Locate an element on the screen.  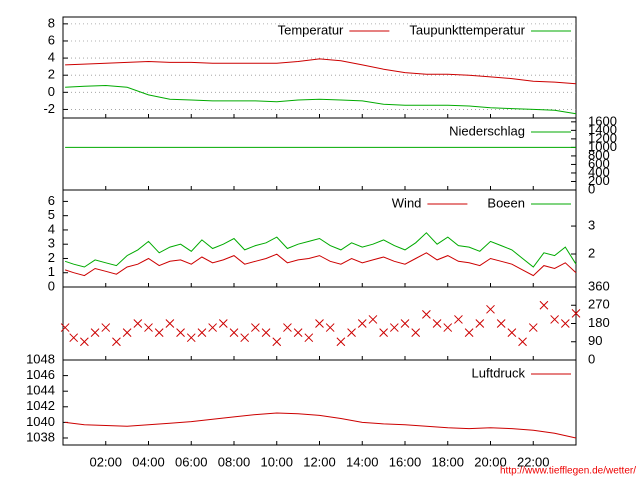
y-tick-label: -2 is located at coordinates (49, 108).